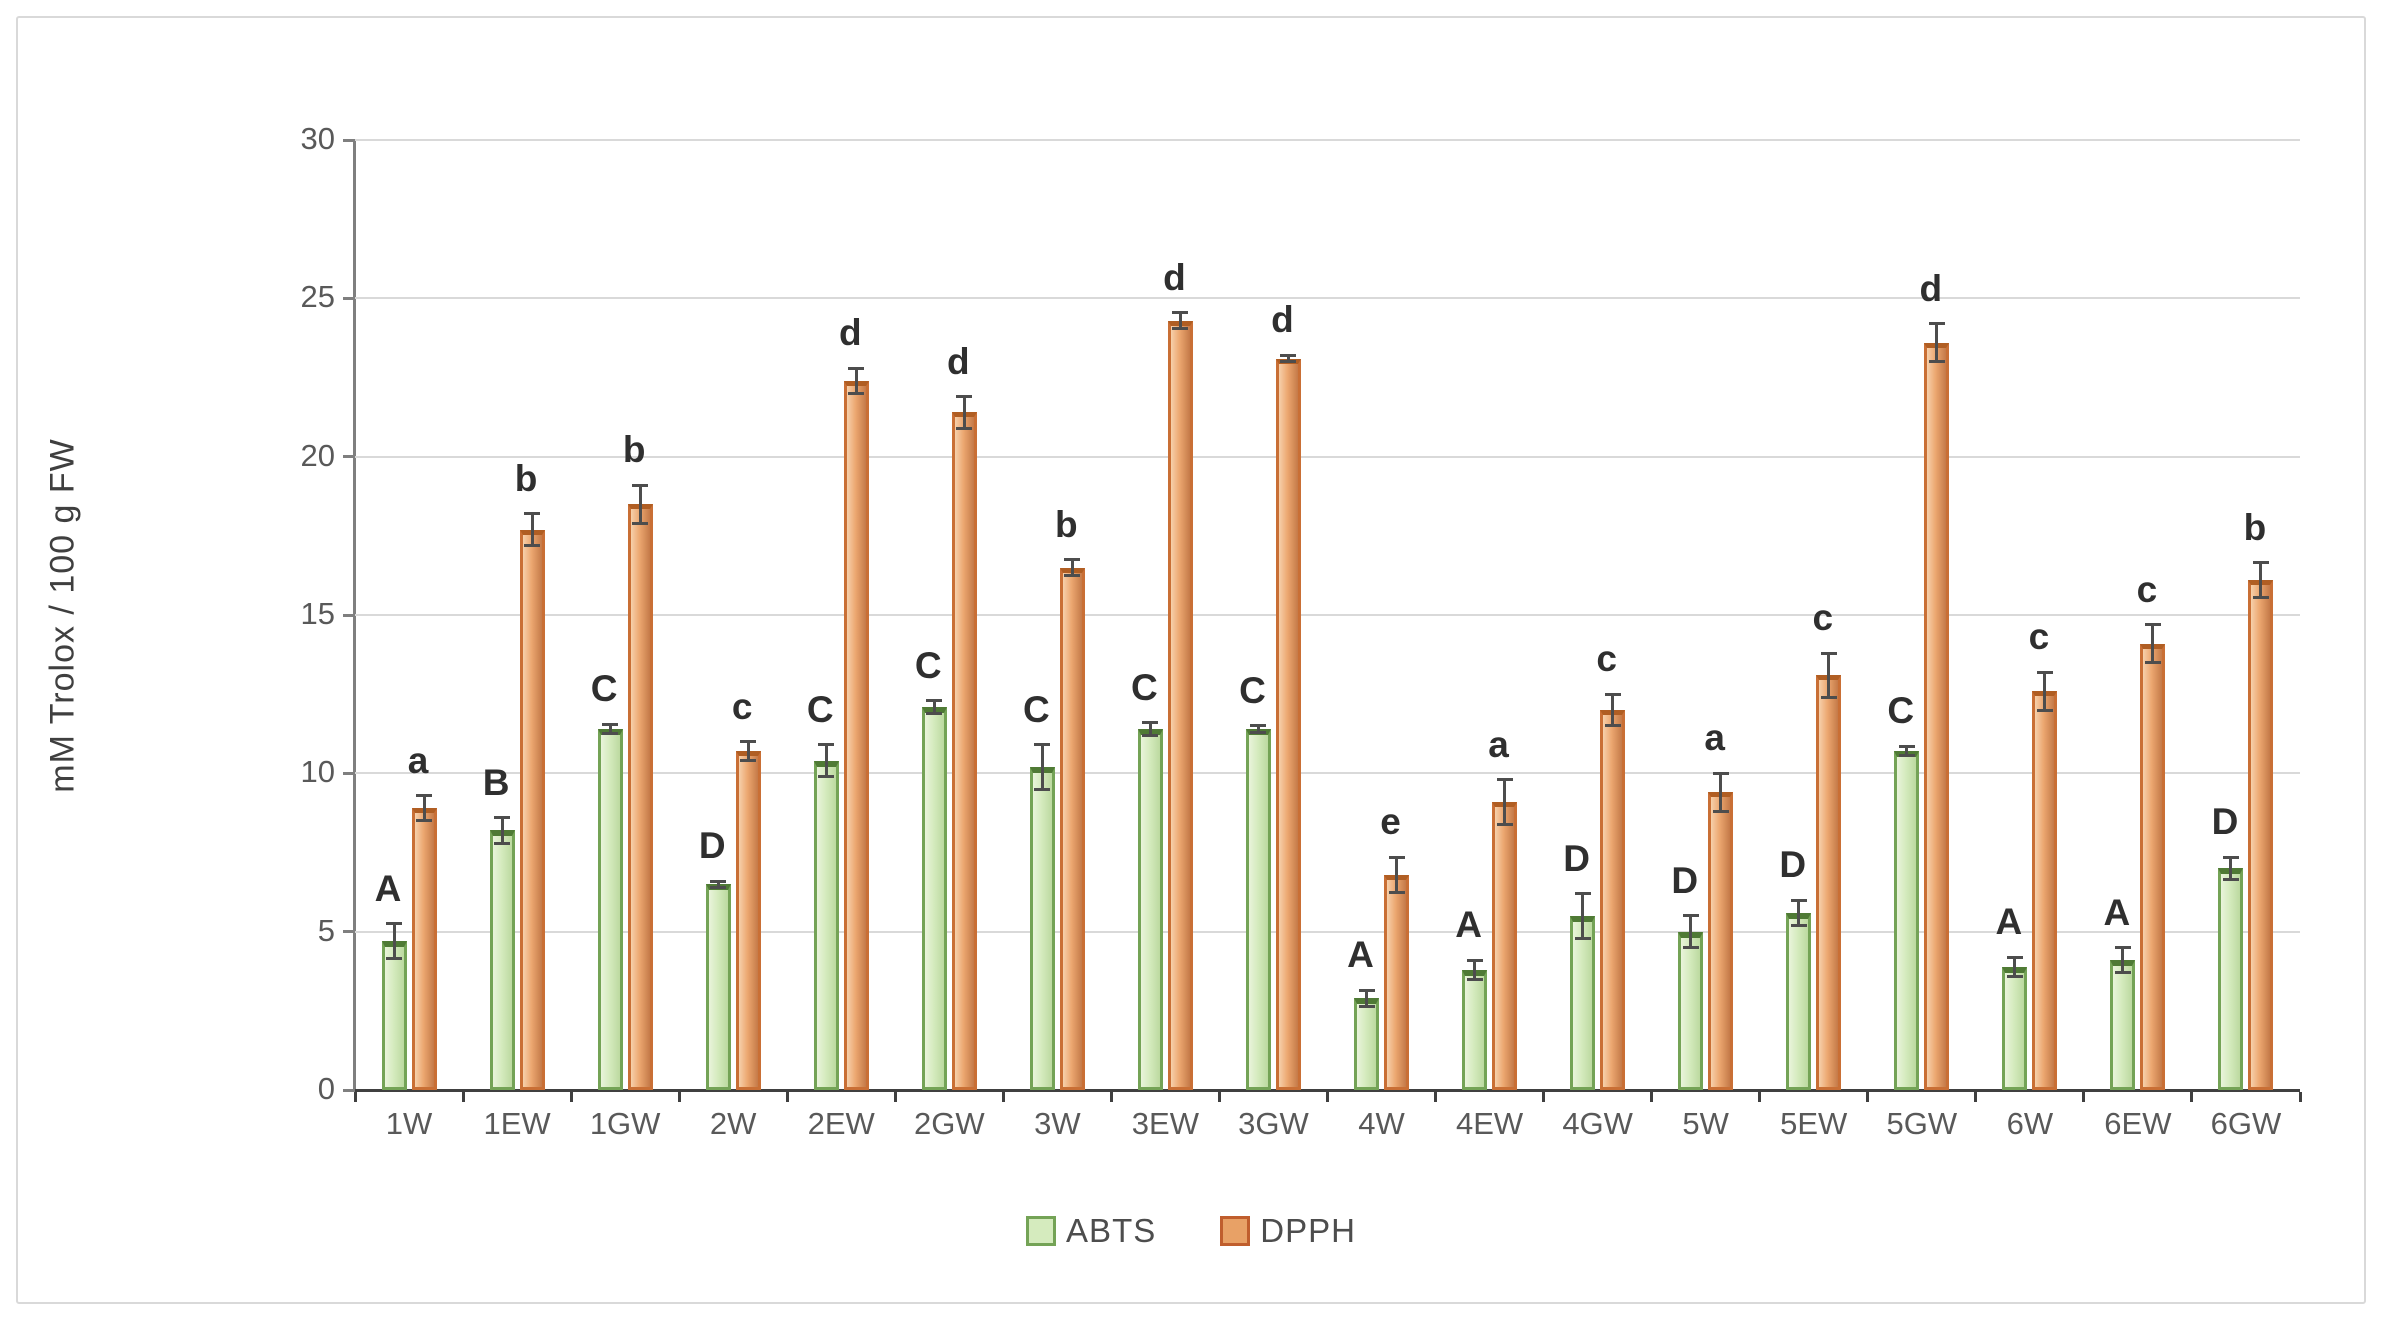 The height and width of the screenshot is (1320, 2382). What do you see at coordinates (418, 760) in the screenshot?
I see `significance-letter-dpph-1W: a` at bounding box center [418, 760].